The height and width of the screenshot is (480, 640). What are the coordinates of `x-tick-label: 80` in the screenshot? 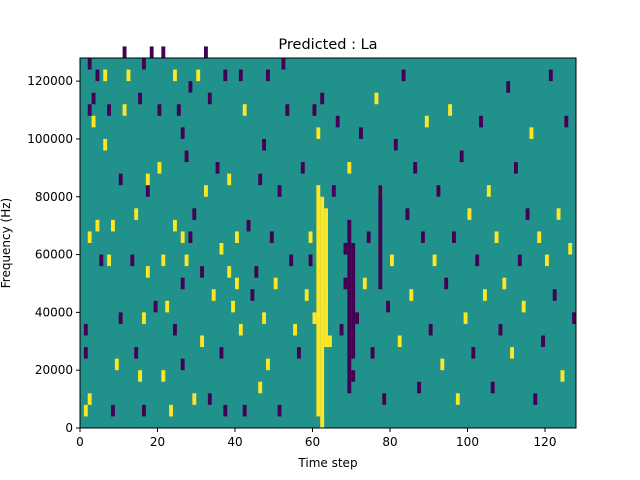 It's located at (389, 442).